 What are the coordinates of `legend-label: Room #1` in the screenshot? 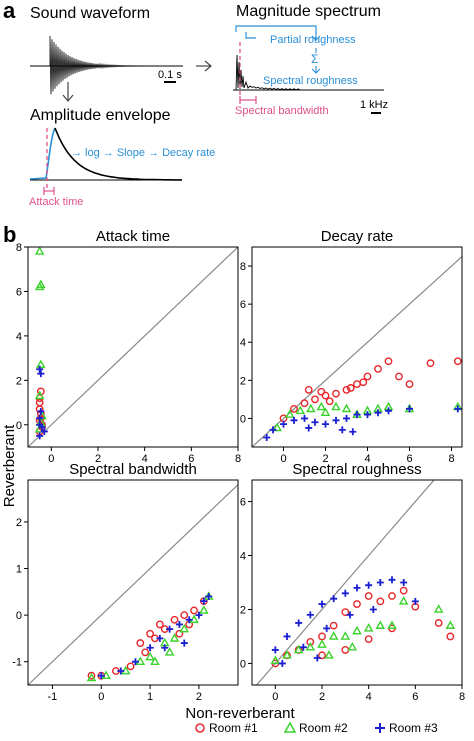 It's located at (233, 728).